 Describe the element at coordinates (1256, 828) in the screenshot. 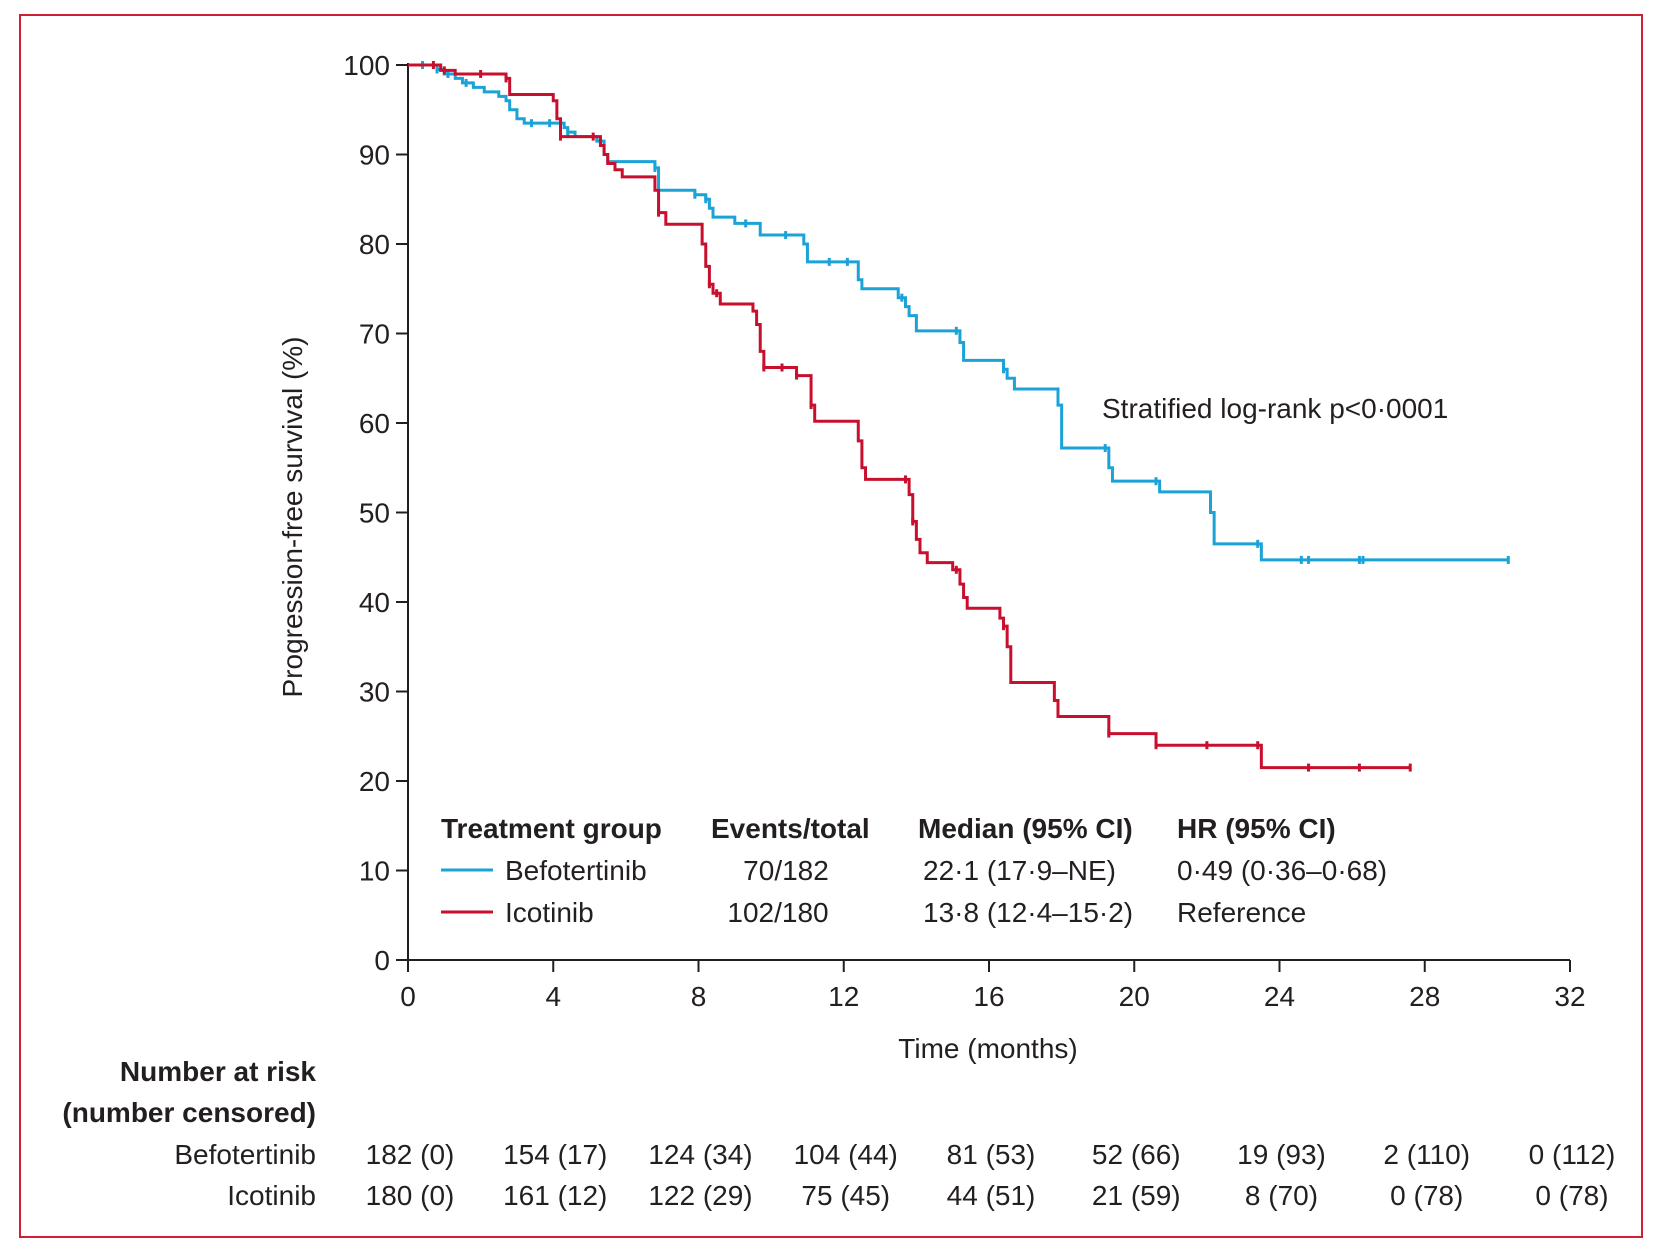

I see `legend-header-hr: HR (95% CI)` at that location.